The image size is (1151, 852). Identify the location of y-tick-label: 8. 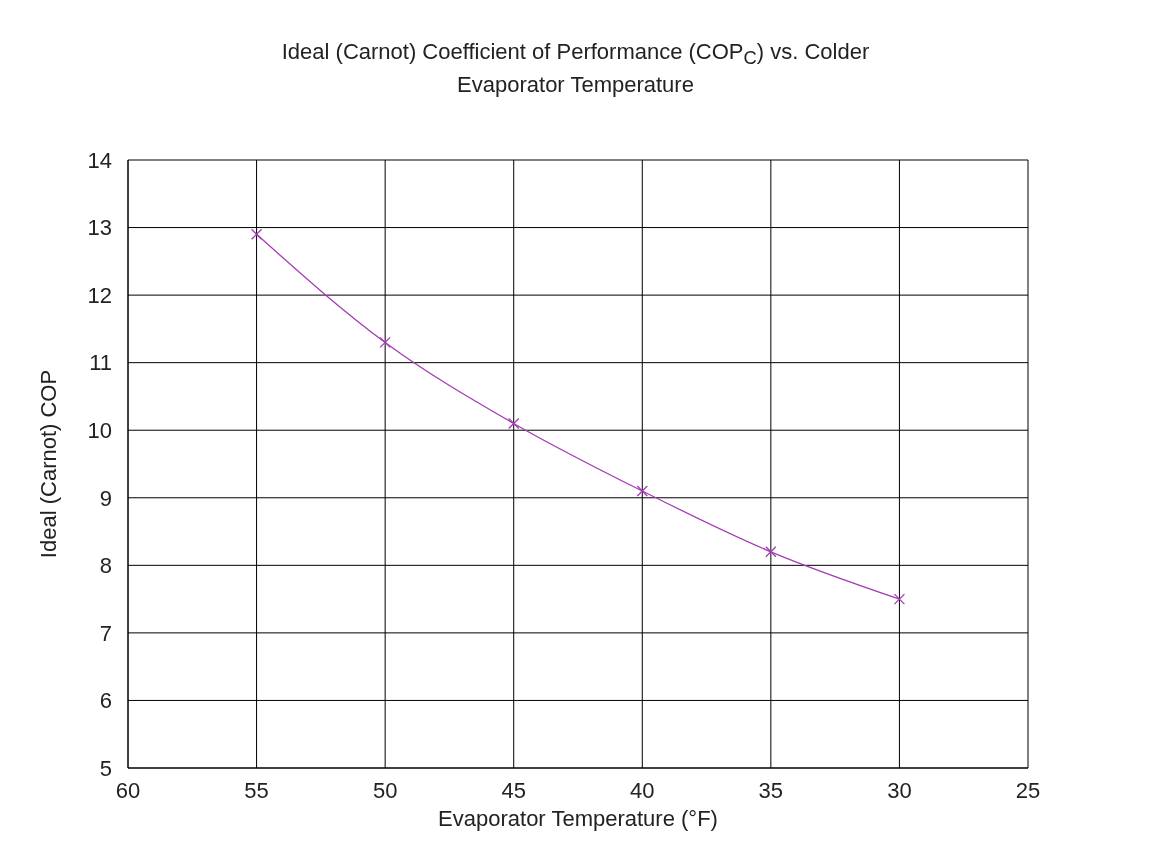
(105, 566).